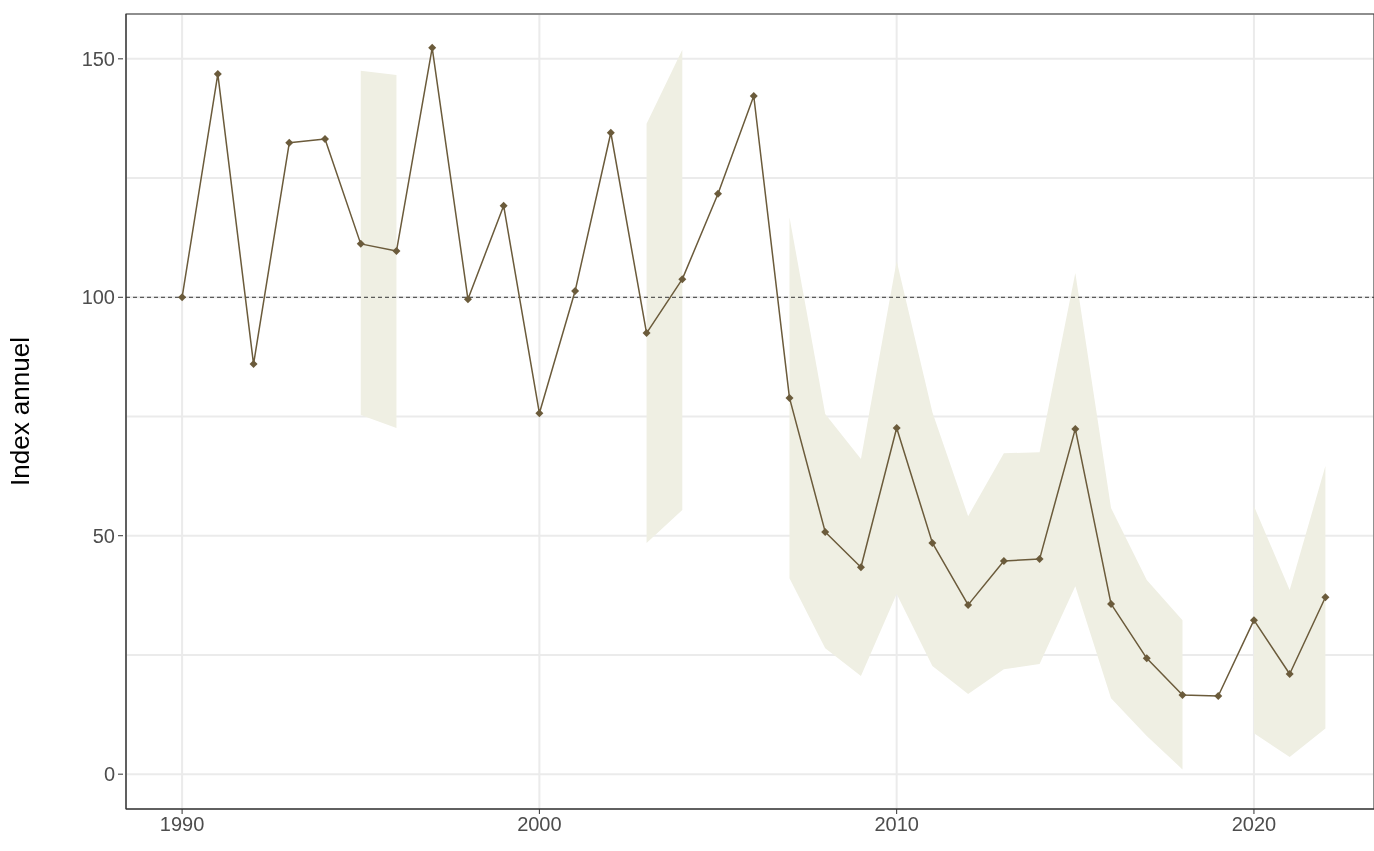  What do you see at coordinates (98, 297) in the screenshot?
I see `y-tick-label: 100` at bounding box center [98, 297].